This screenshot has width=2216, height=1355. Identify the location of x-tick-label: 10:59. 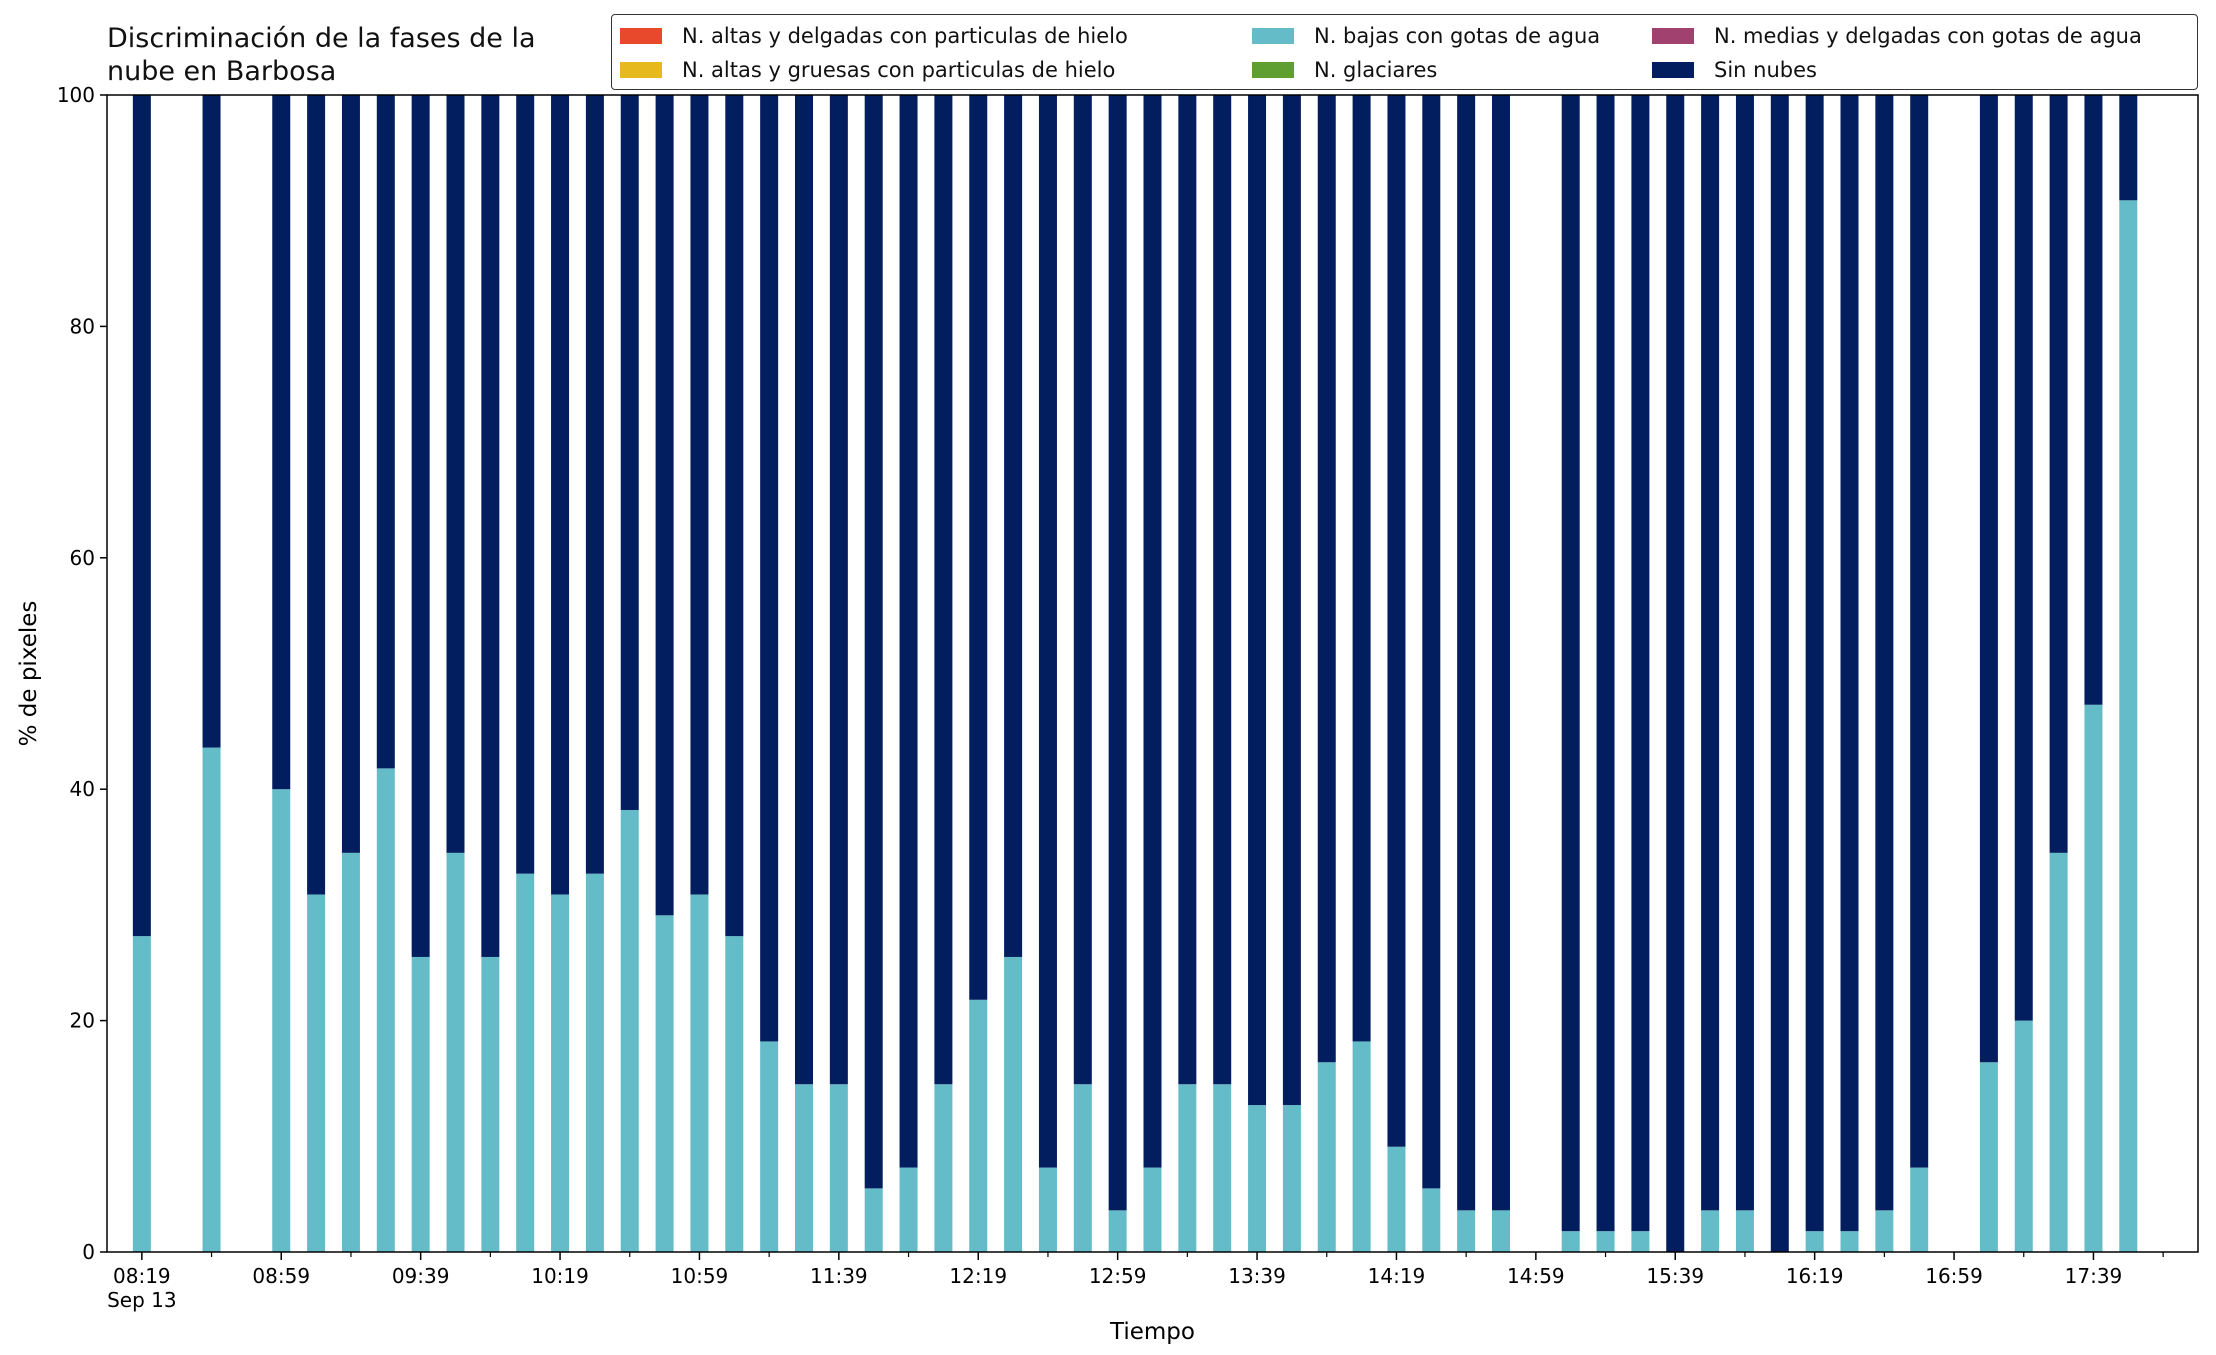
(700, 1276).